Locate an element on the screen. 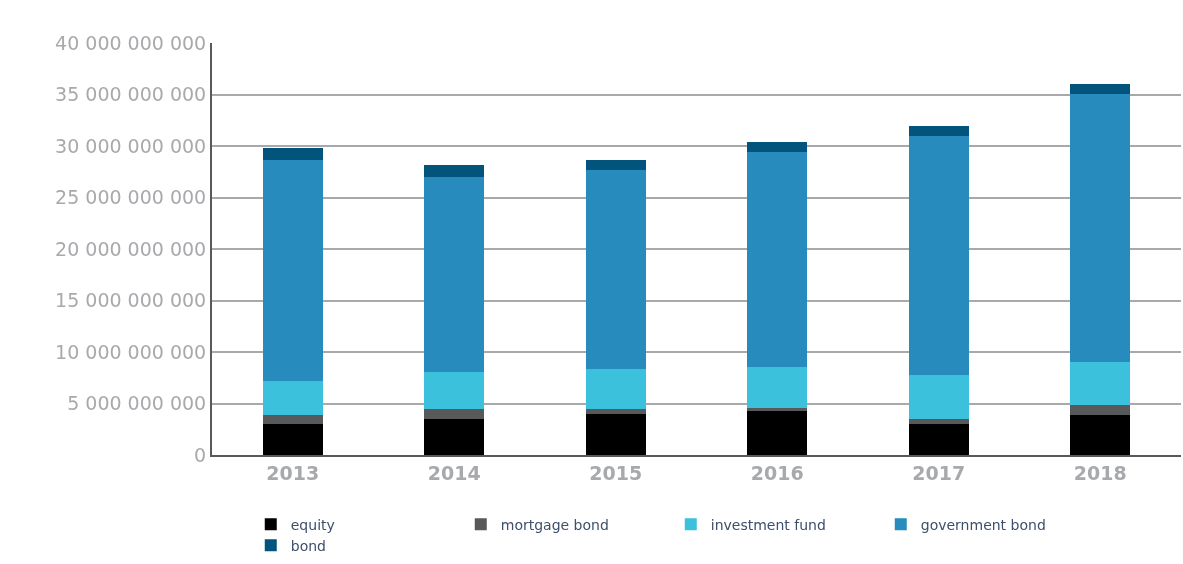 The height and width of the screenshot is (564, 1183). y-tick-label: 25 000 000 000 is located at coordinates (131, 197).